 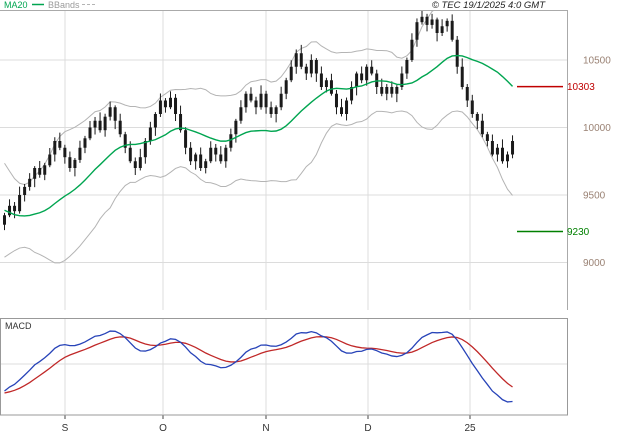 I want to click on month-label-jan25: 25, so click(x=470, y=428).